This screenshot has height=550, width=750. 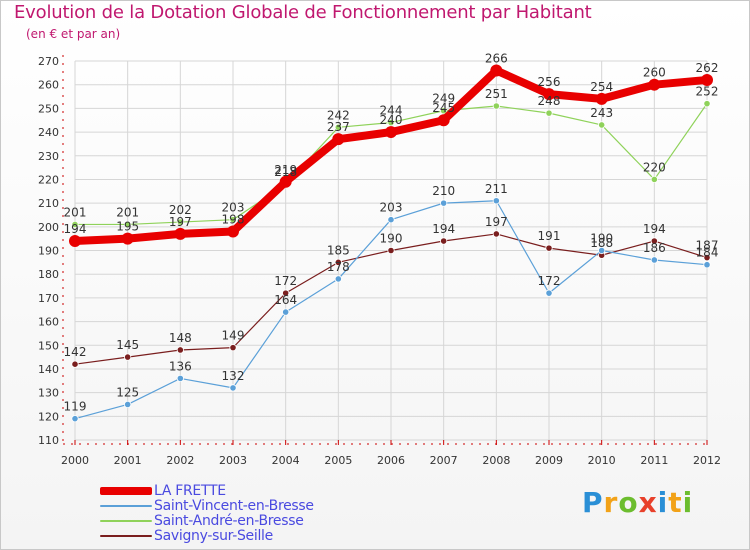 I want to click on y-tick-label: 260, so click(x=48, y=85).